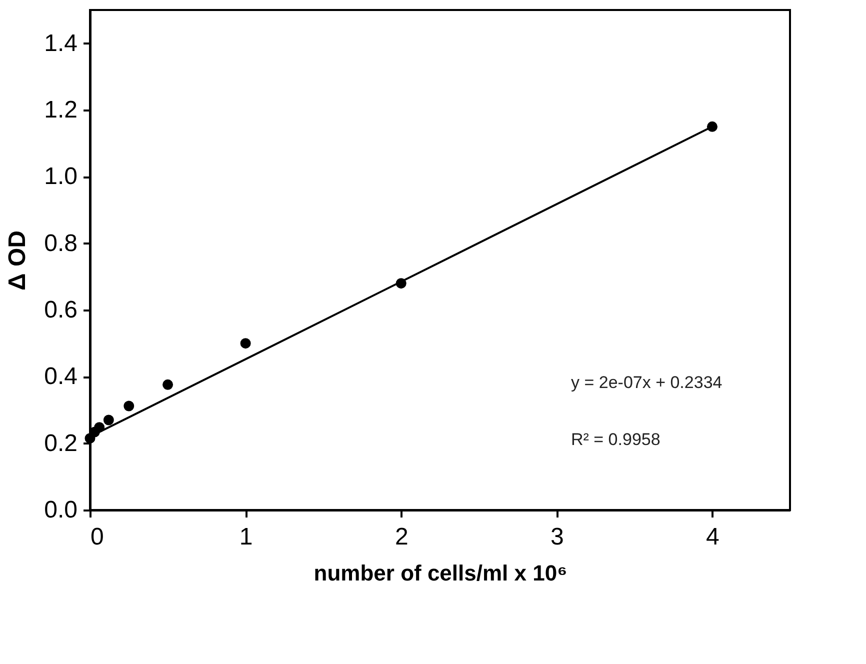 Image resolution: width=866 pixels, height=664 pixels. I want to click on annotation: R² = 0.9958, so click(615, 439).